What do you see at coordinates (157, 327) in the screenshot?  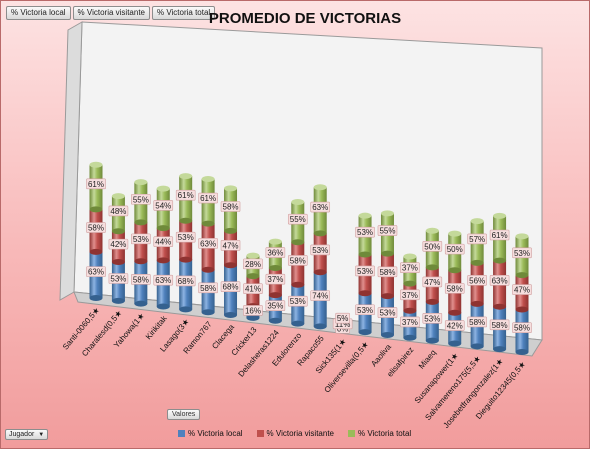 I see `category-tick-label: Kirikitak` at bounding box center [157, 327].